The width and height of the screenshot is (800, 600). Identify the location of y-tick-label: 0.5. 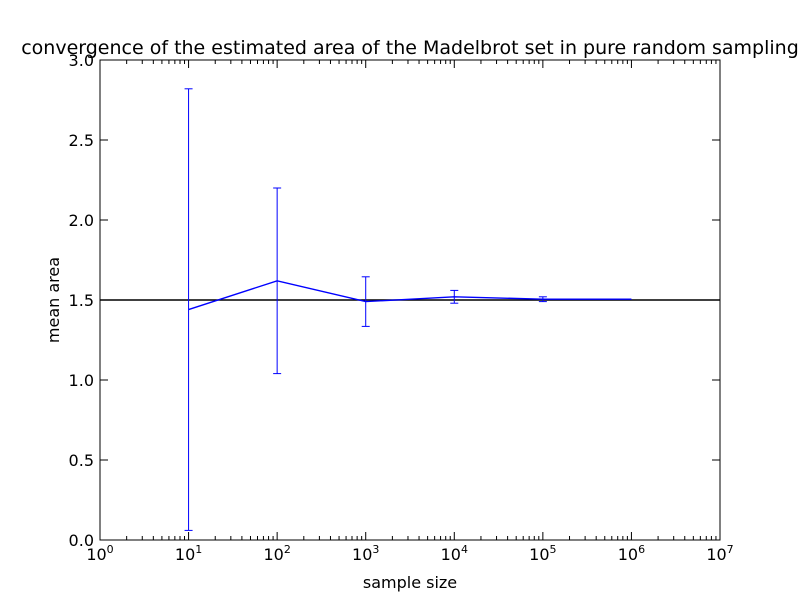
(81, 460).